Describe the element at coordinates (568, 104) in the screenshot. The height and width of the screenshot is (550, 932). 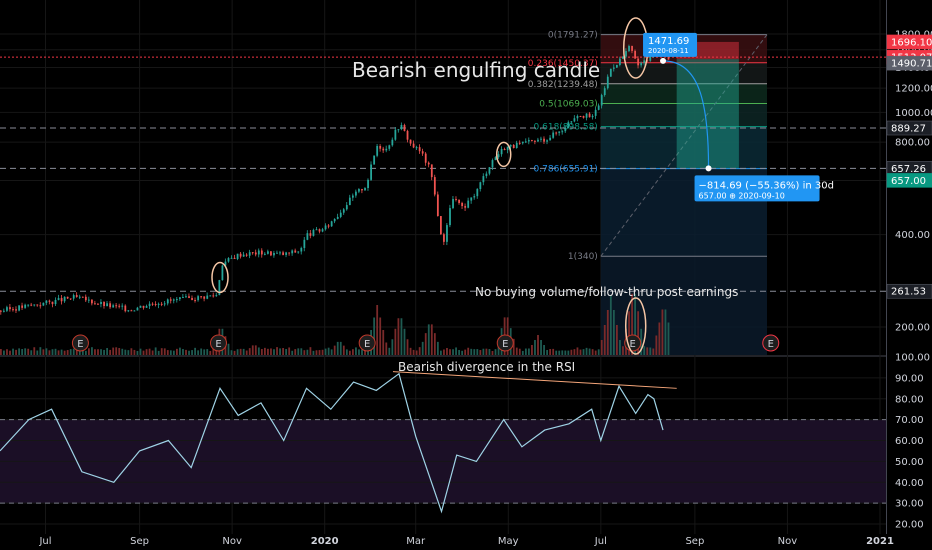
I see `fib-level-label: 0.5(1069.03)` at that location.